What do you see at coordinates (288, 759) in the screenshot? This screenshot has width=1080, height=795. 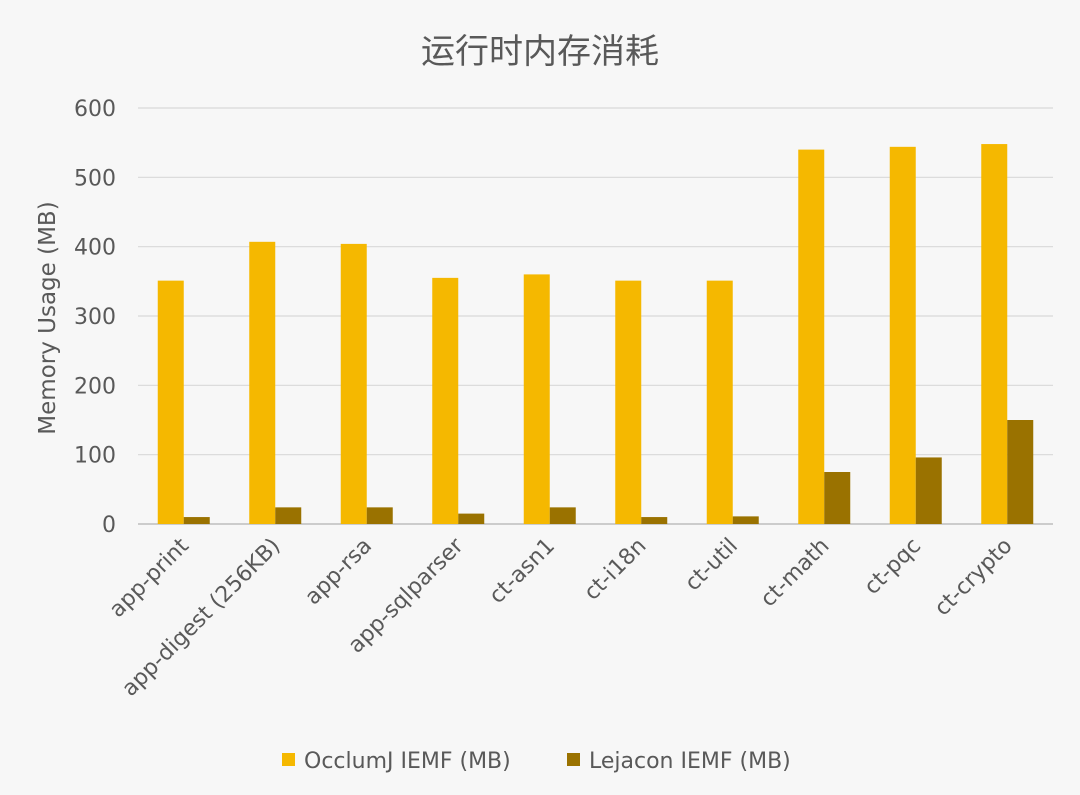 I see `occlumj-legend-swatch` at bounding box center [288, 759].